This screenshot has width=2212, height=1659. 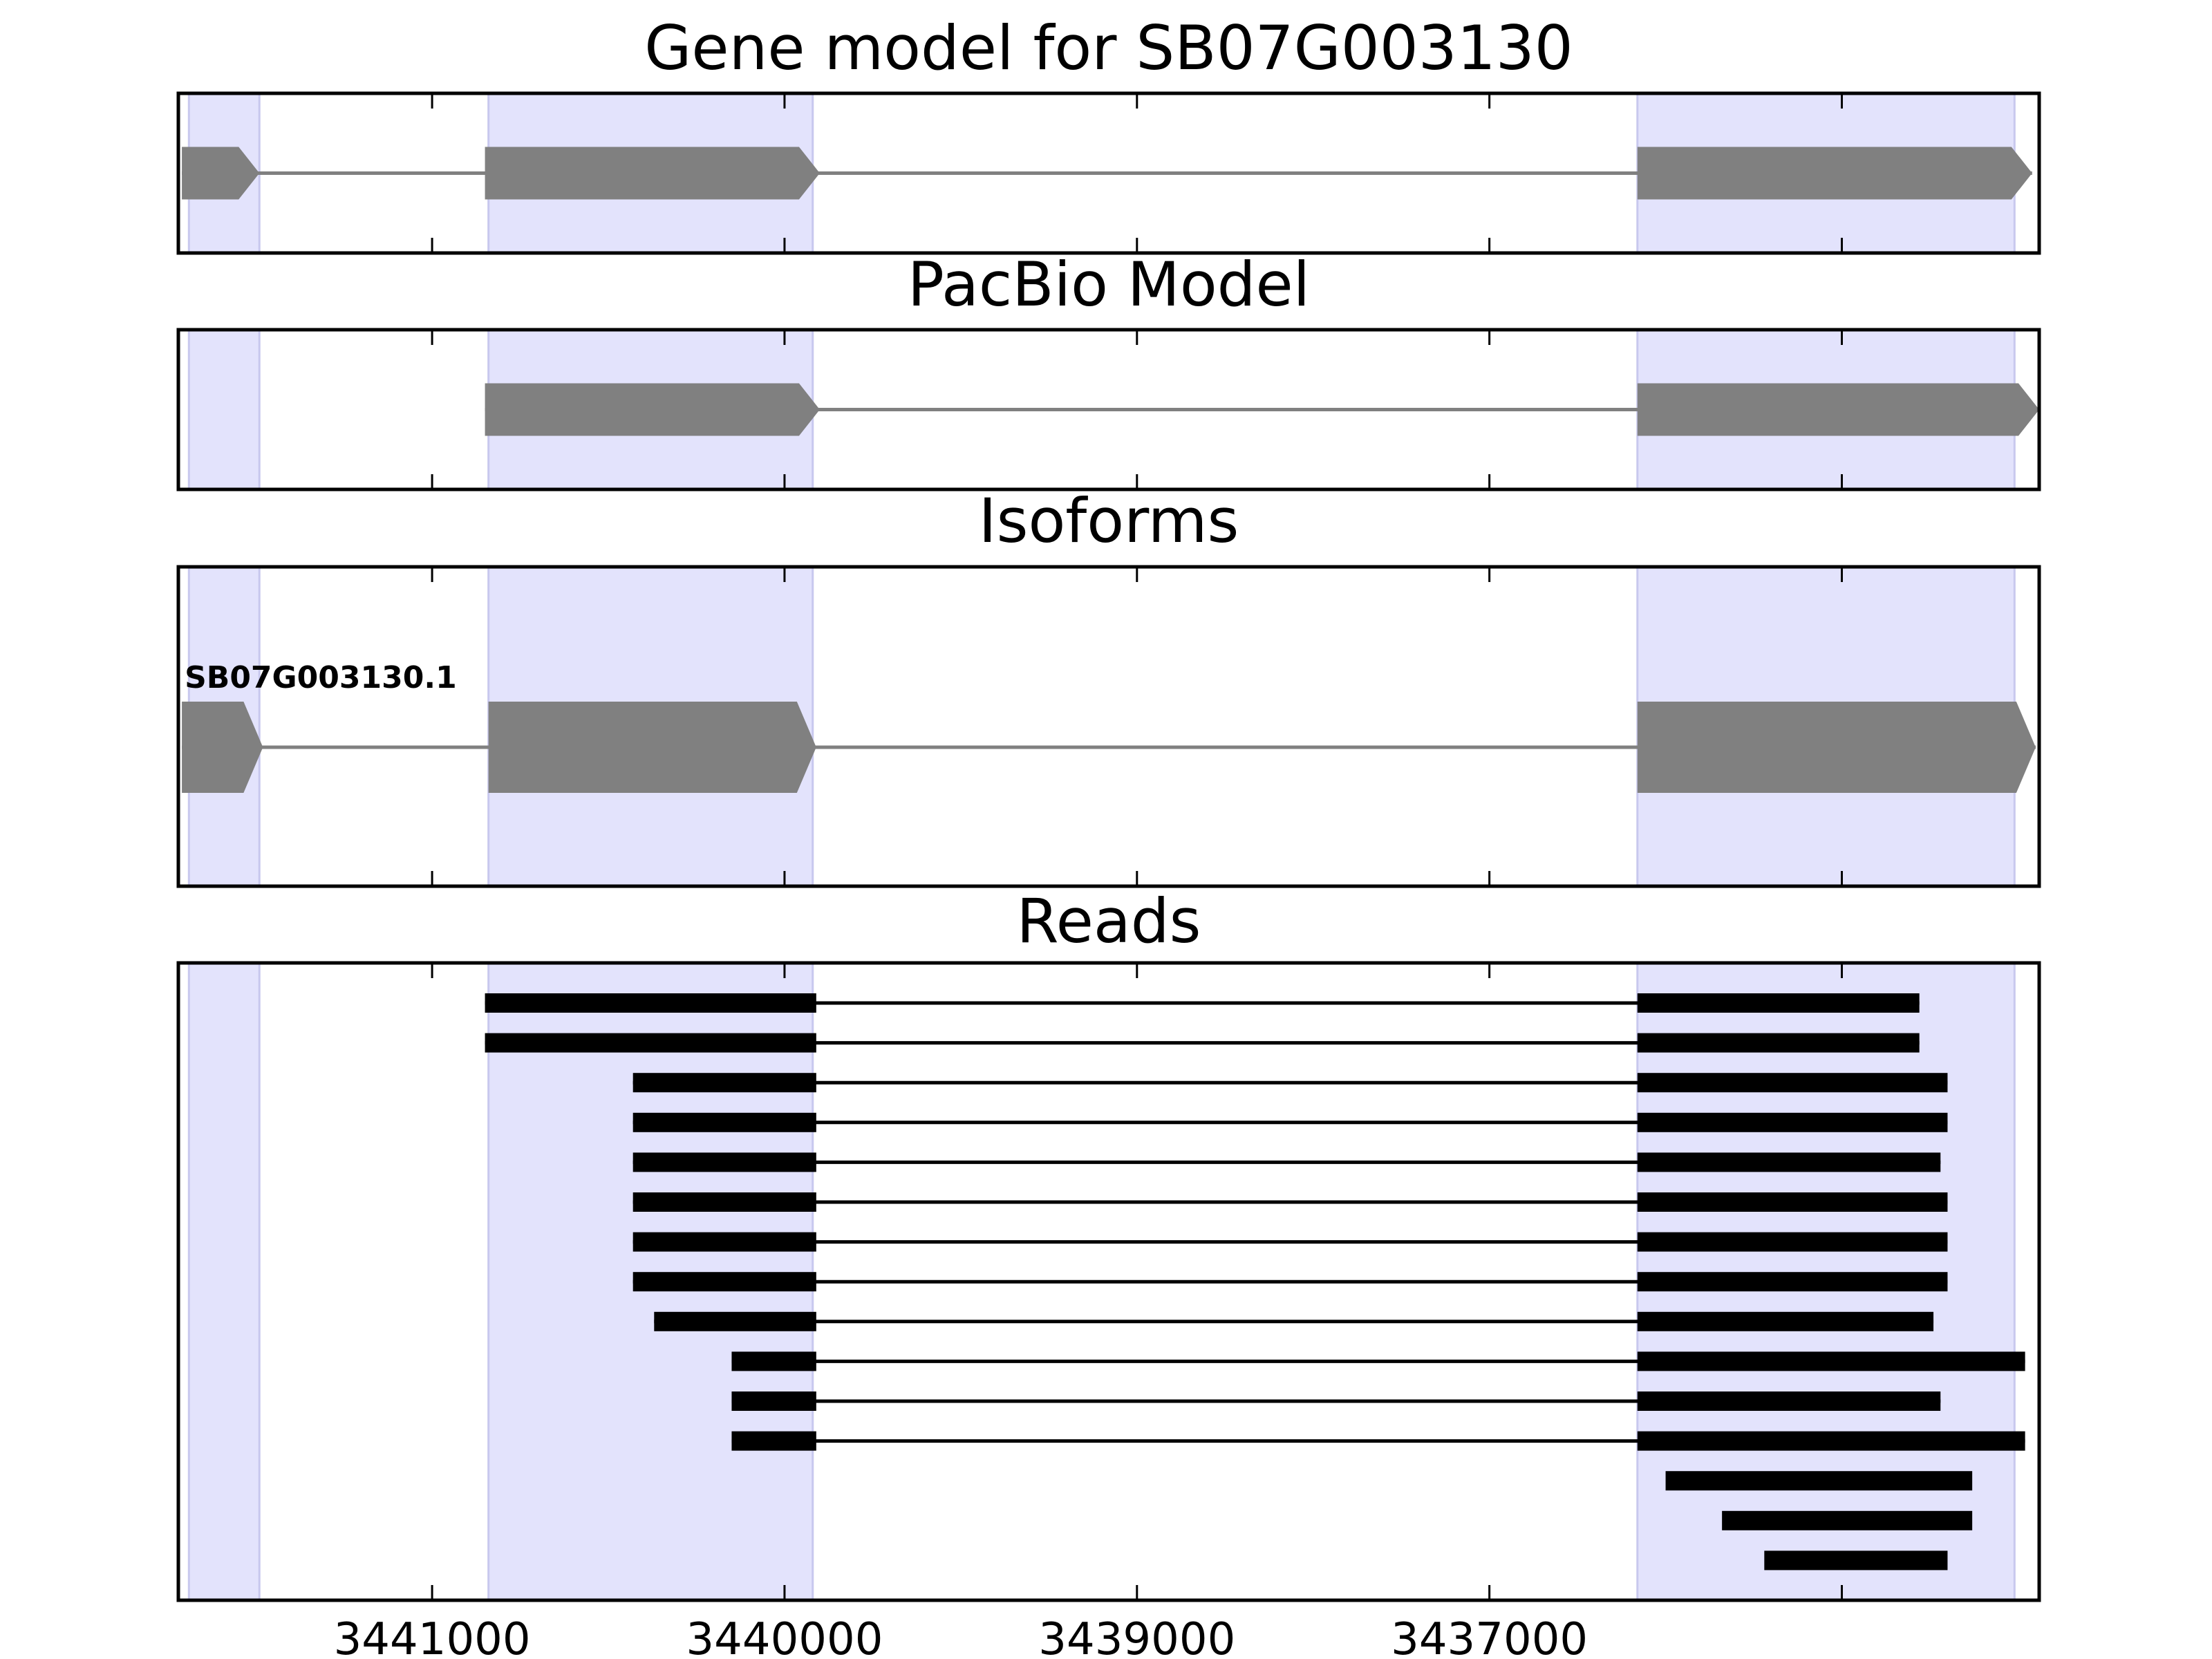 I want to click on gene-model-feature: SB07G003130.1, so click(x=1109, y=726).